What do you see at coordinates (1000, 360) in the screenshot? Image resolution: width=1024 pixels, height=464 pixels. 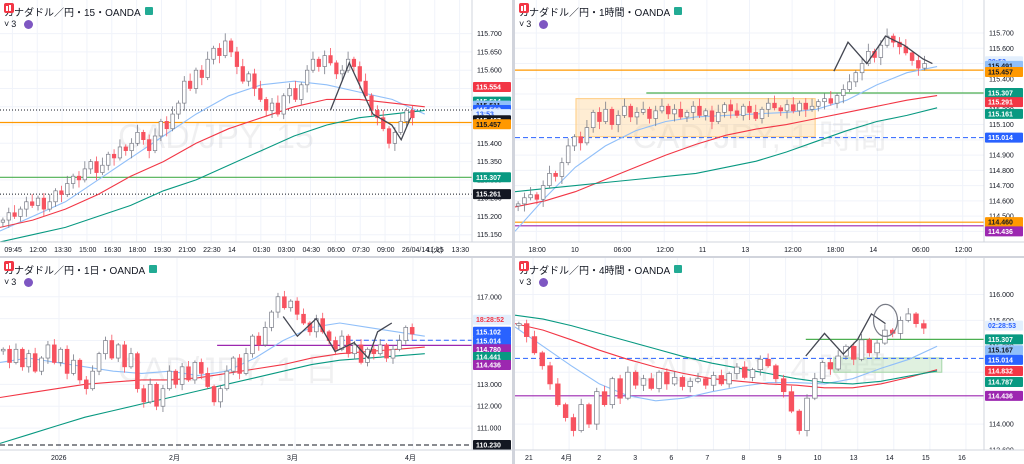 I see `price-badge-label: 115.014` at bounding box center [1000, 360].